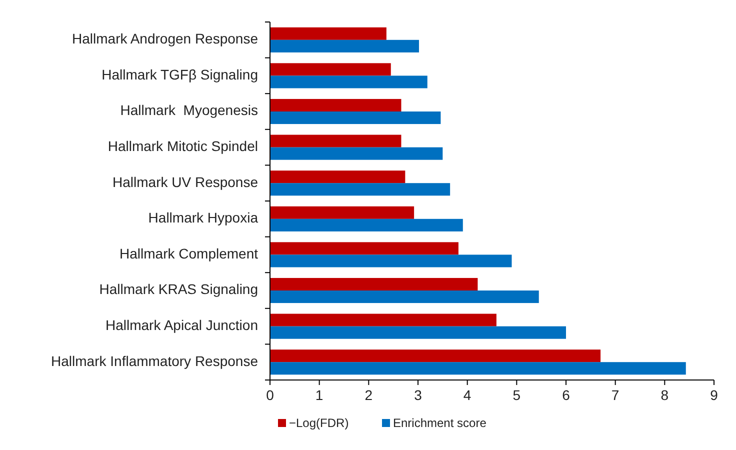 This screenshot has height=450, width=736. I want to click on x-tick-label: 7, so click(615, 395).